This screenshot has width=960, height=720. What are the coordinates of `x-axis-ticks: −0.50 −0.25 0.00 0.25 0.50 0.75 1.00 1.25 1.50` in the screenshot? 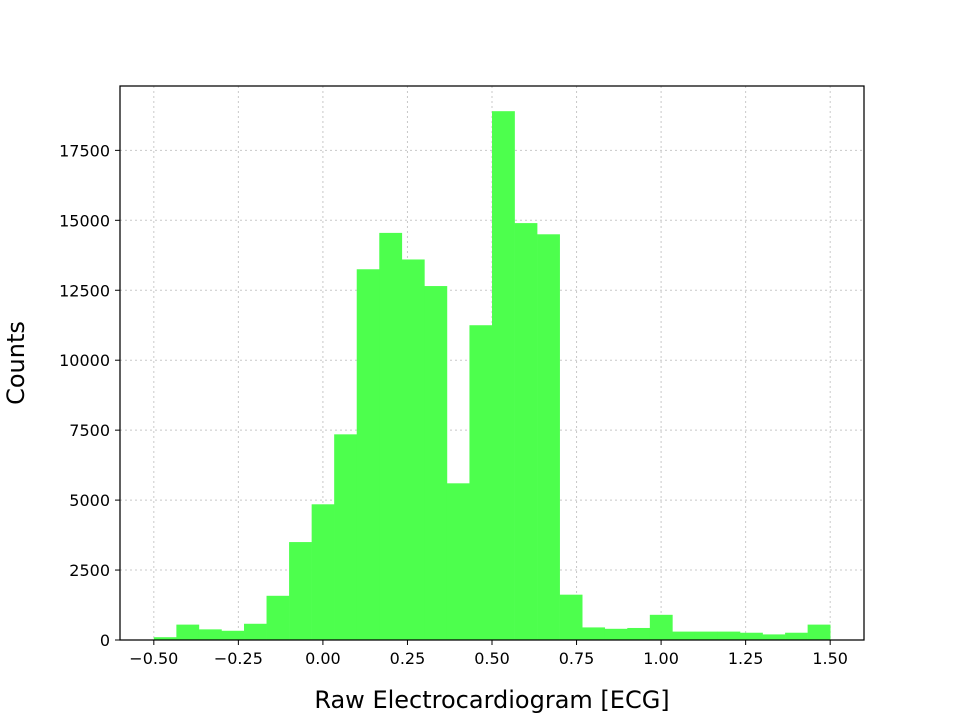 It's located at (488, 654).